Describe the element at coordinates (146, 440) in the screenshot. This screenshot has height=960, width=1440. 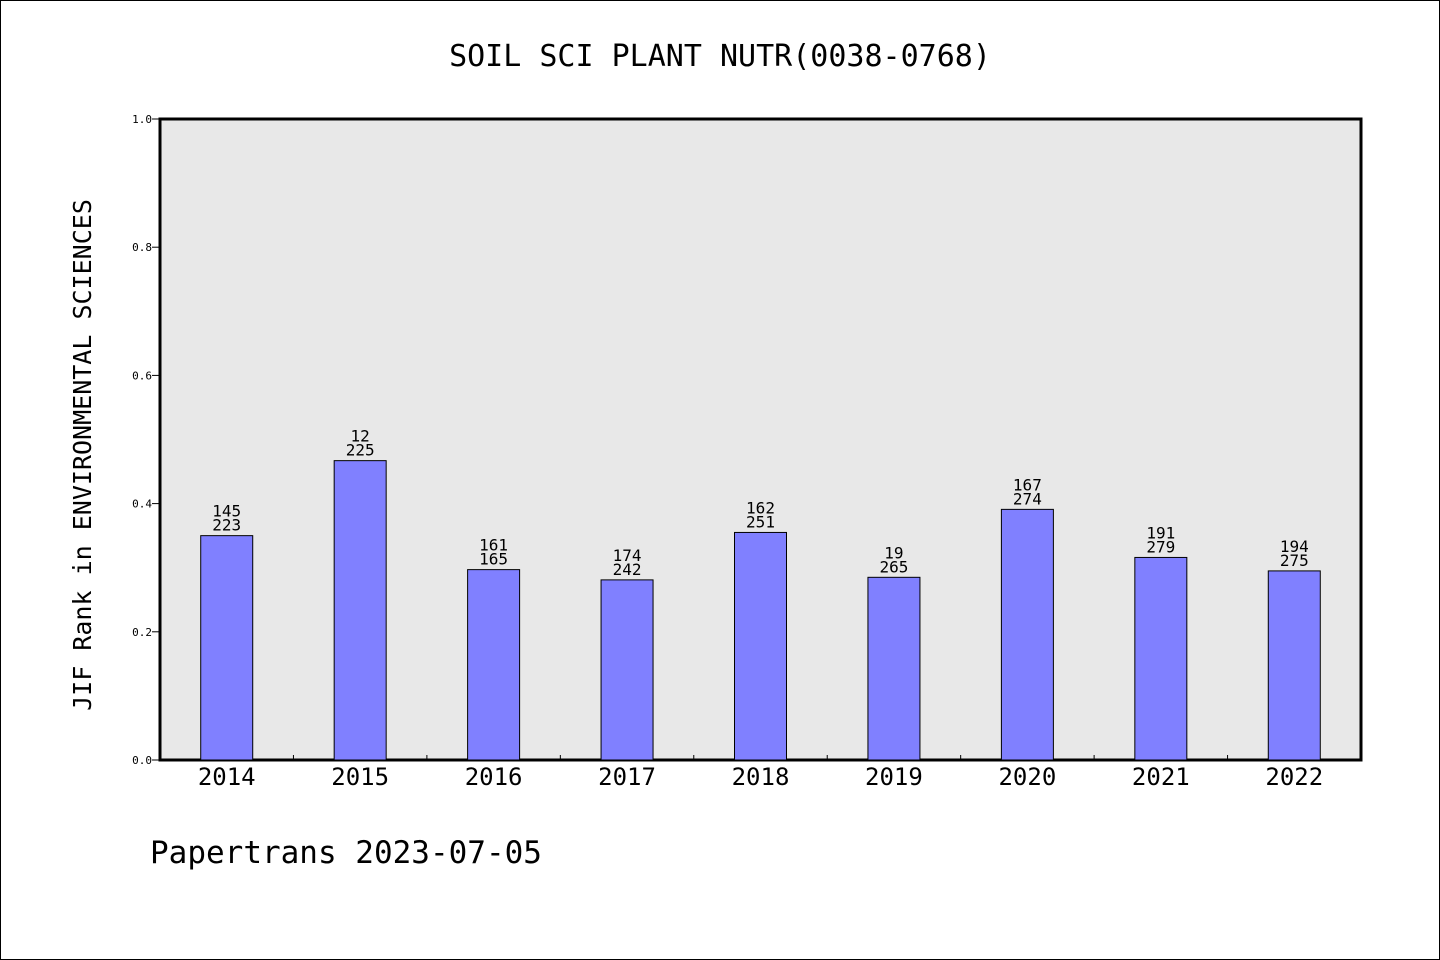
I see `y-axis-ticks: 0.0 0.2 0.4 0.6 0.8 1.0` at that location.